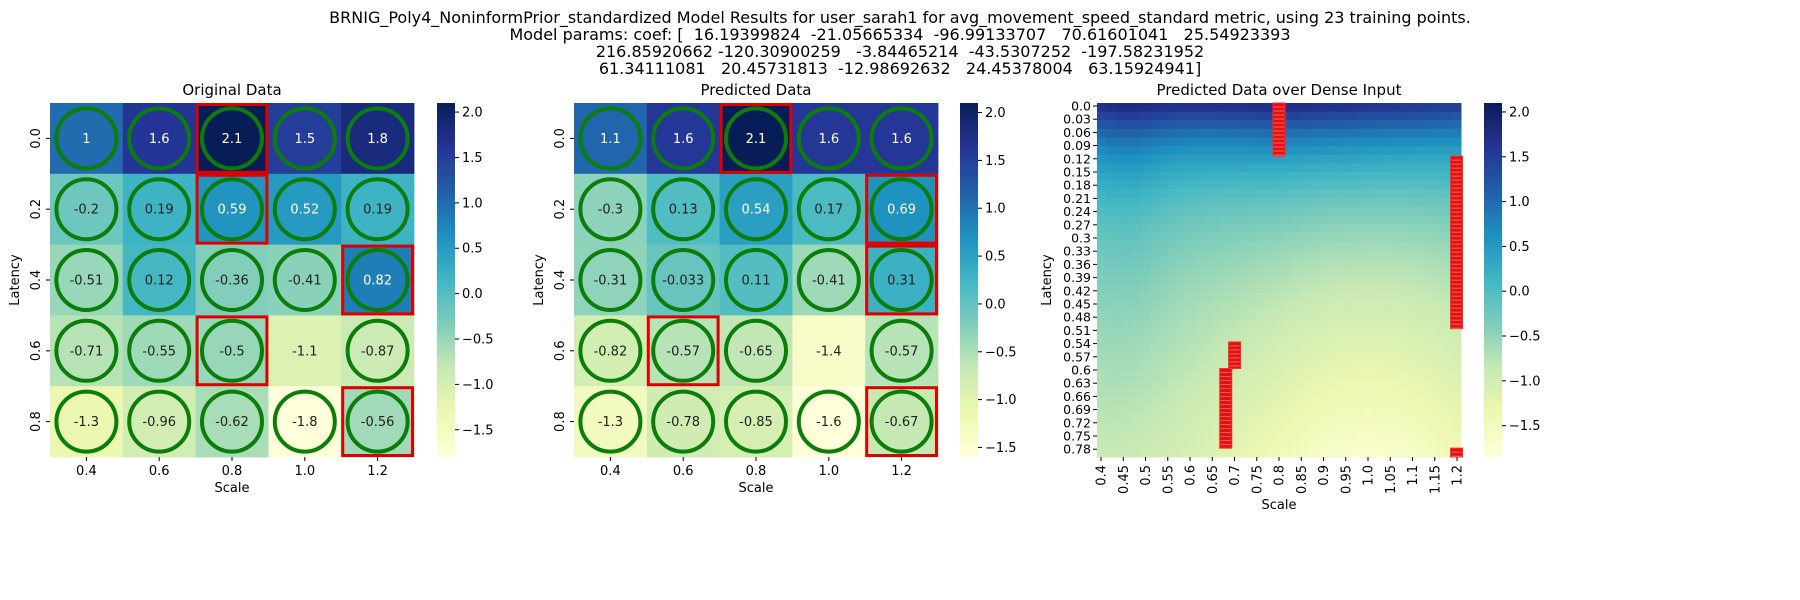 The height and width of the screenshot is (600, 1800). What do you see at coordinates (560, 209) in the screenshot?
I see `y-tick-label: 0.2` at bounding box center [560, 209].